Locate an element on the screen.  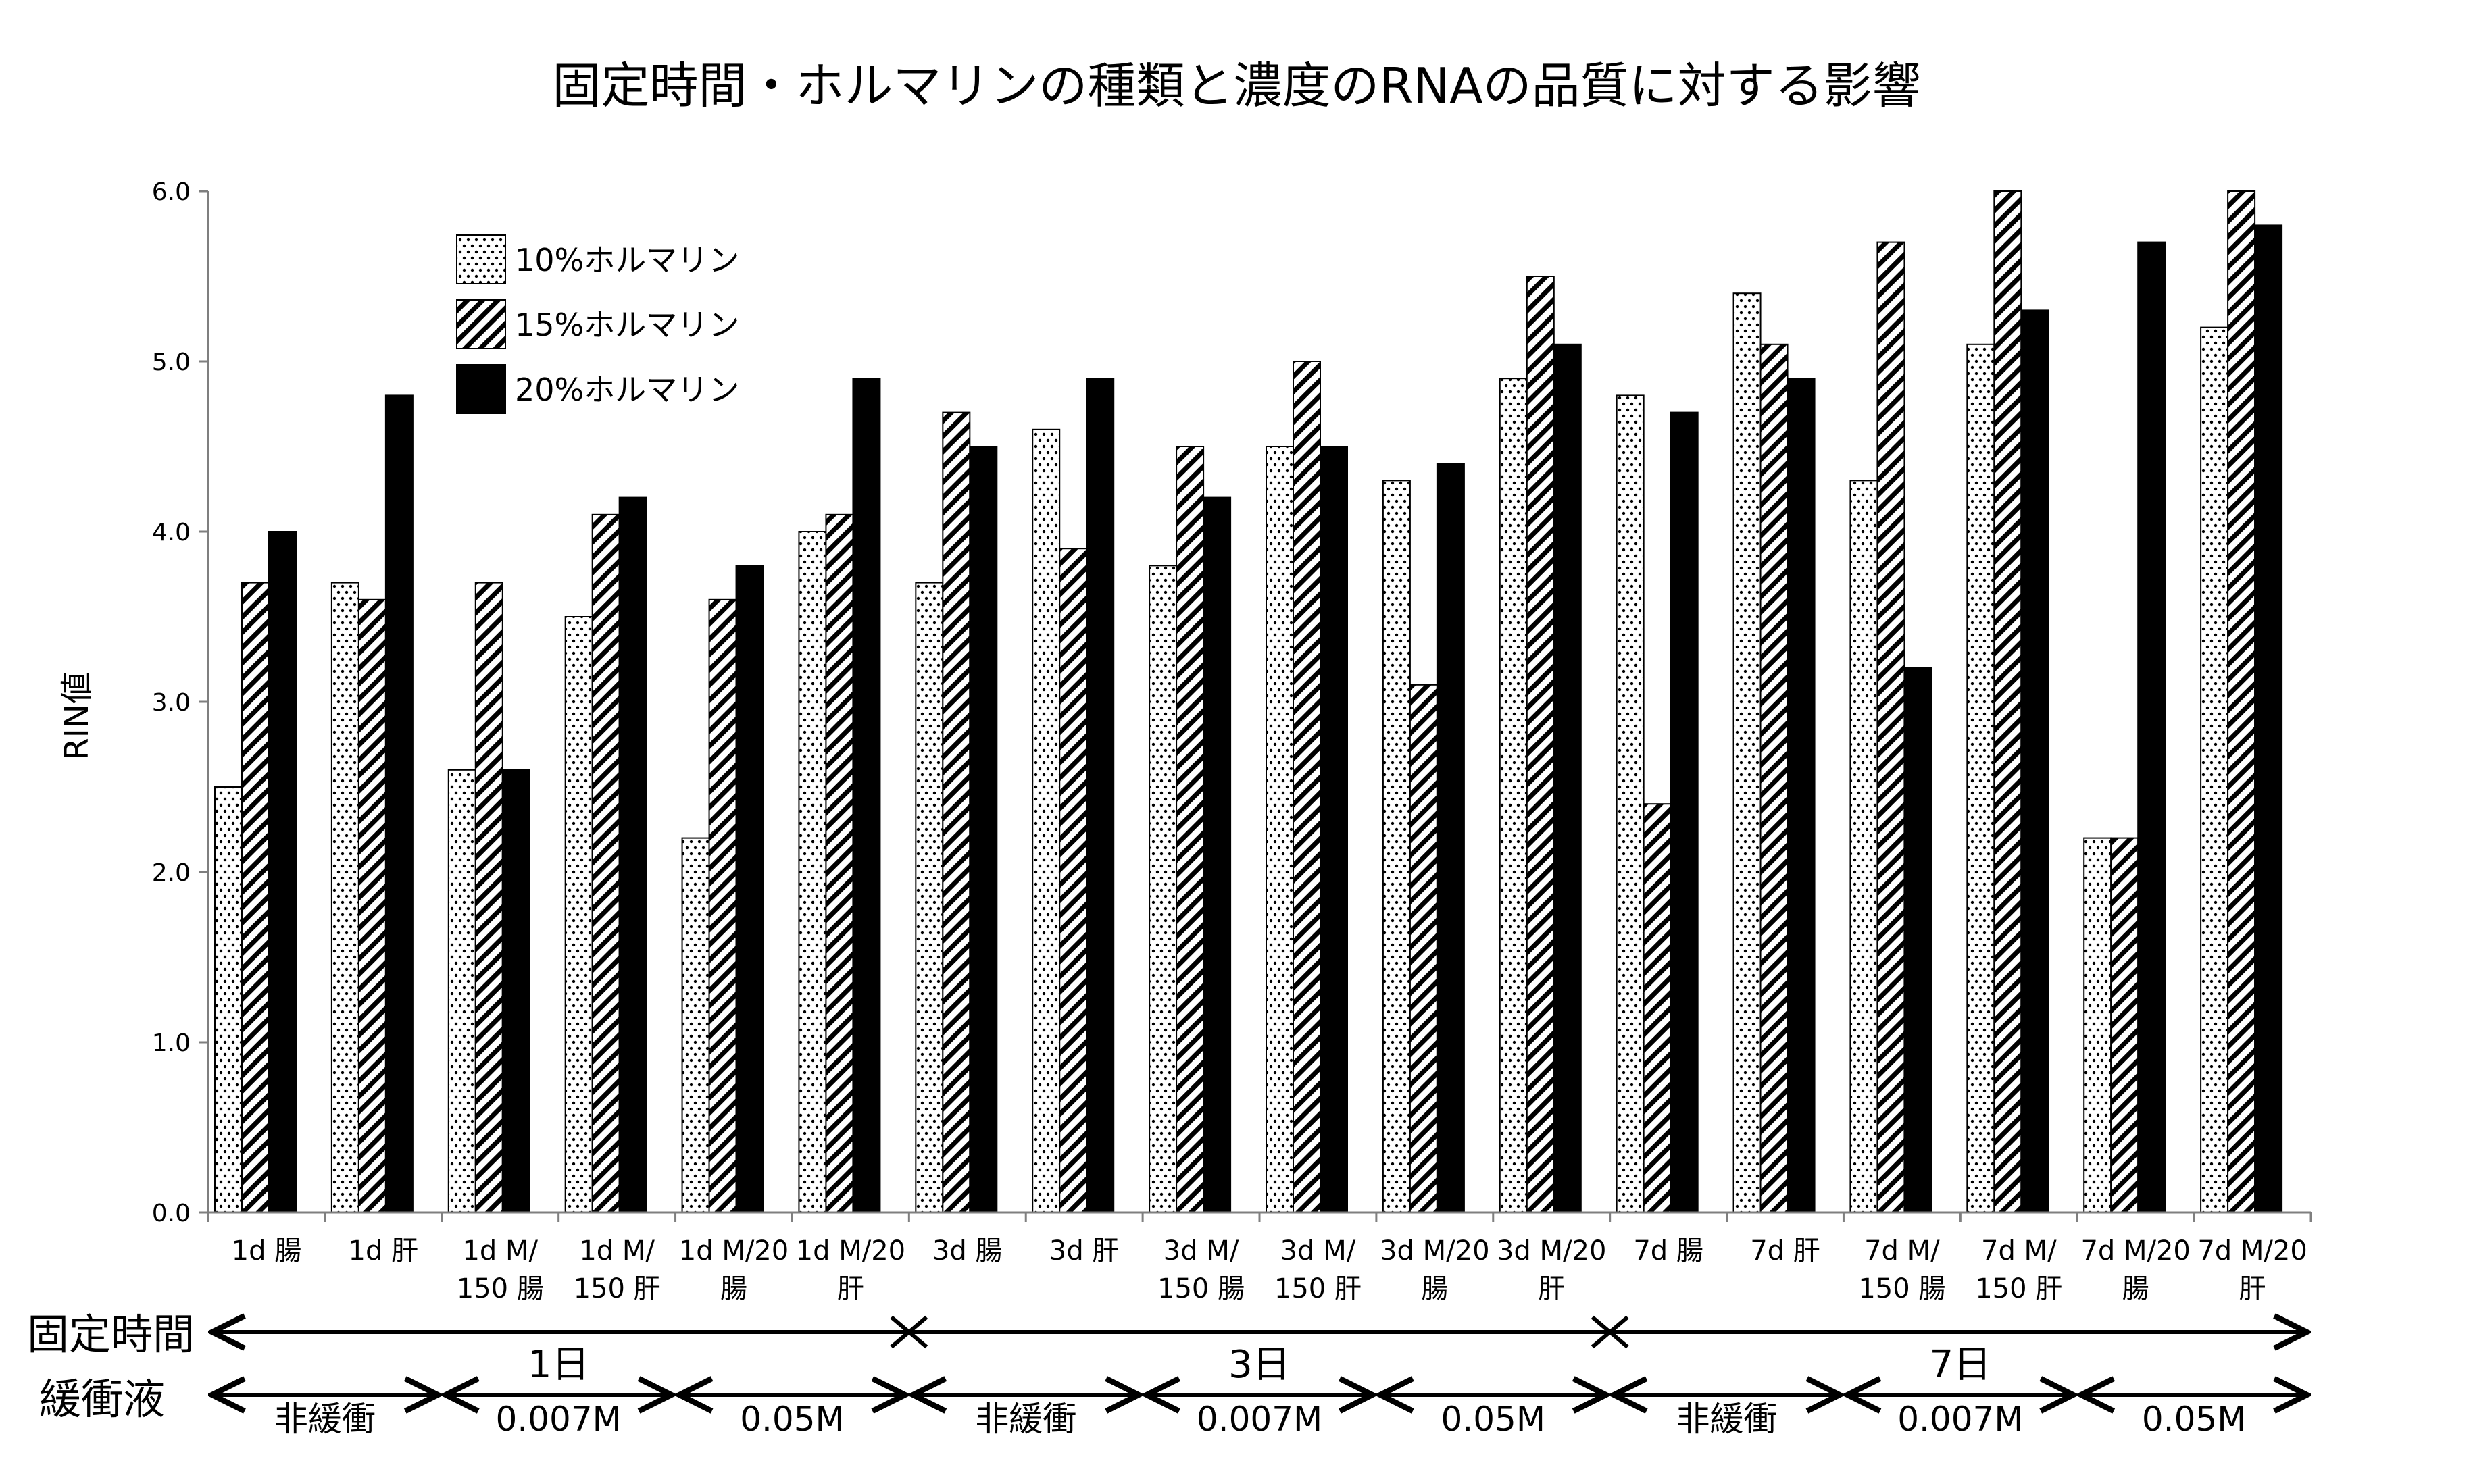
y-tick-label: 5.0 is located at coordinates (171, 362).